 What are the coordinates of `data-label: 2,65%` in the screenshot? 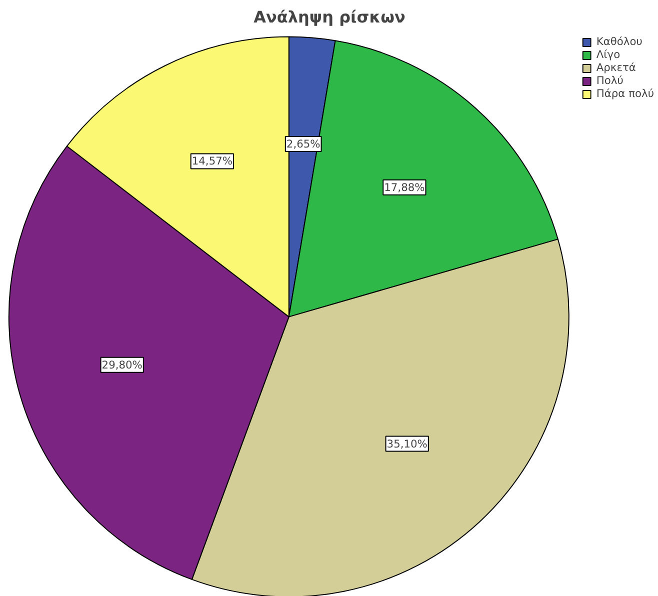 It's located at (303, 143).